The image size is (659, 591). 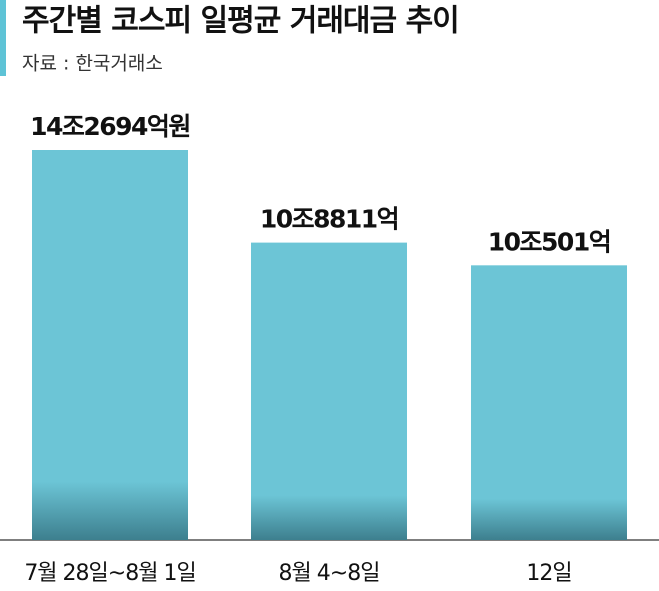 What do you see at coordinates (329, 219) in the screenshot?
I see `value-label: 10조8811억` at bounding box center [329, 219].